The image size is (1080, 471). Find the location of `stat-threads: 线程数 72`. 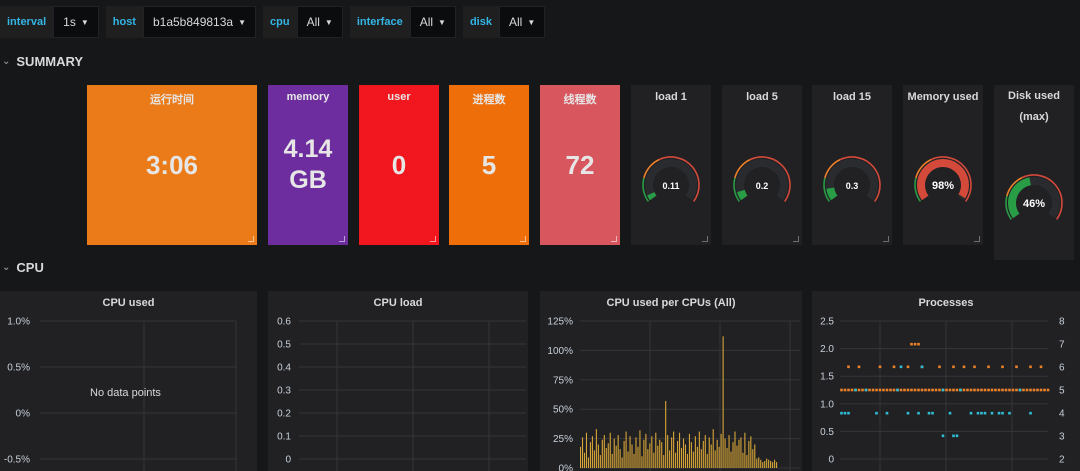

stat-threads: 线程数 72 is located at coordinates (580, 165).